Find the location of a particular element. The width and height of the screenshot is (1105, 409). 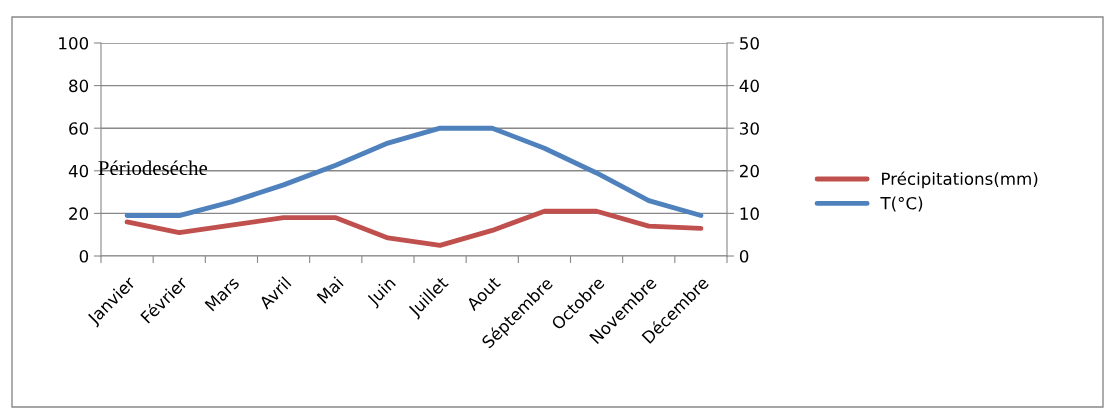

y-tick-label: 100 is located at coordinates (74, 43).